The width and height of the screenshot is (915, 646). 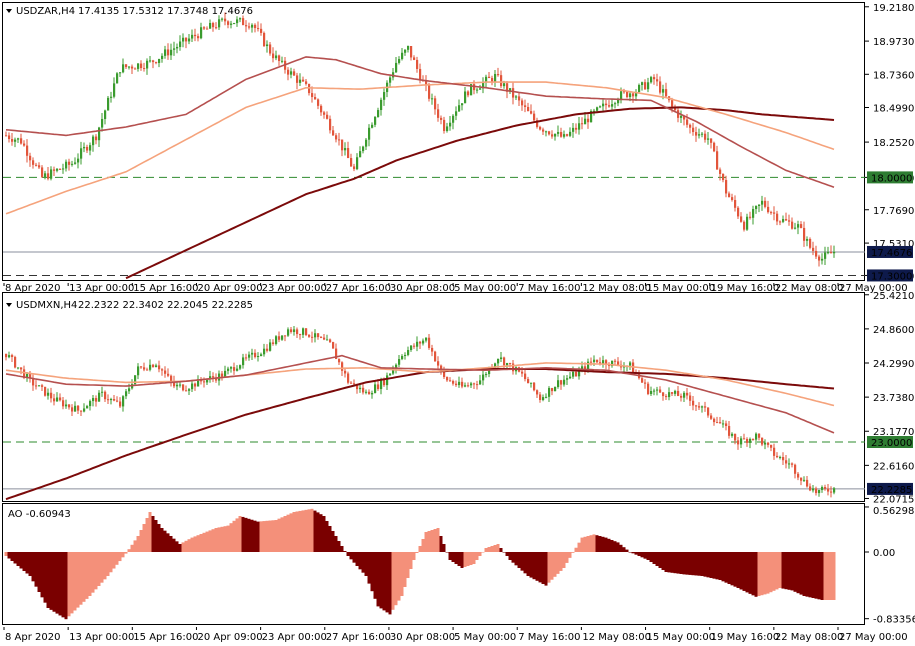 I want to click on time-label: 22 May 08:00, so click(x=809, y=637).